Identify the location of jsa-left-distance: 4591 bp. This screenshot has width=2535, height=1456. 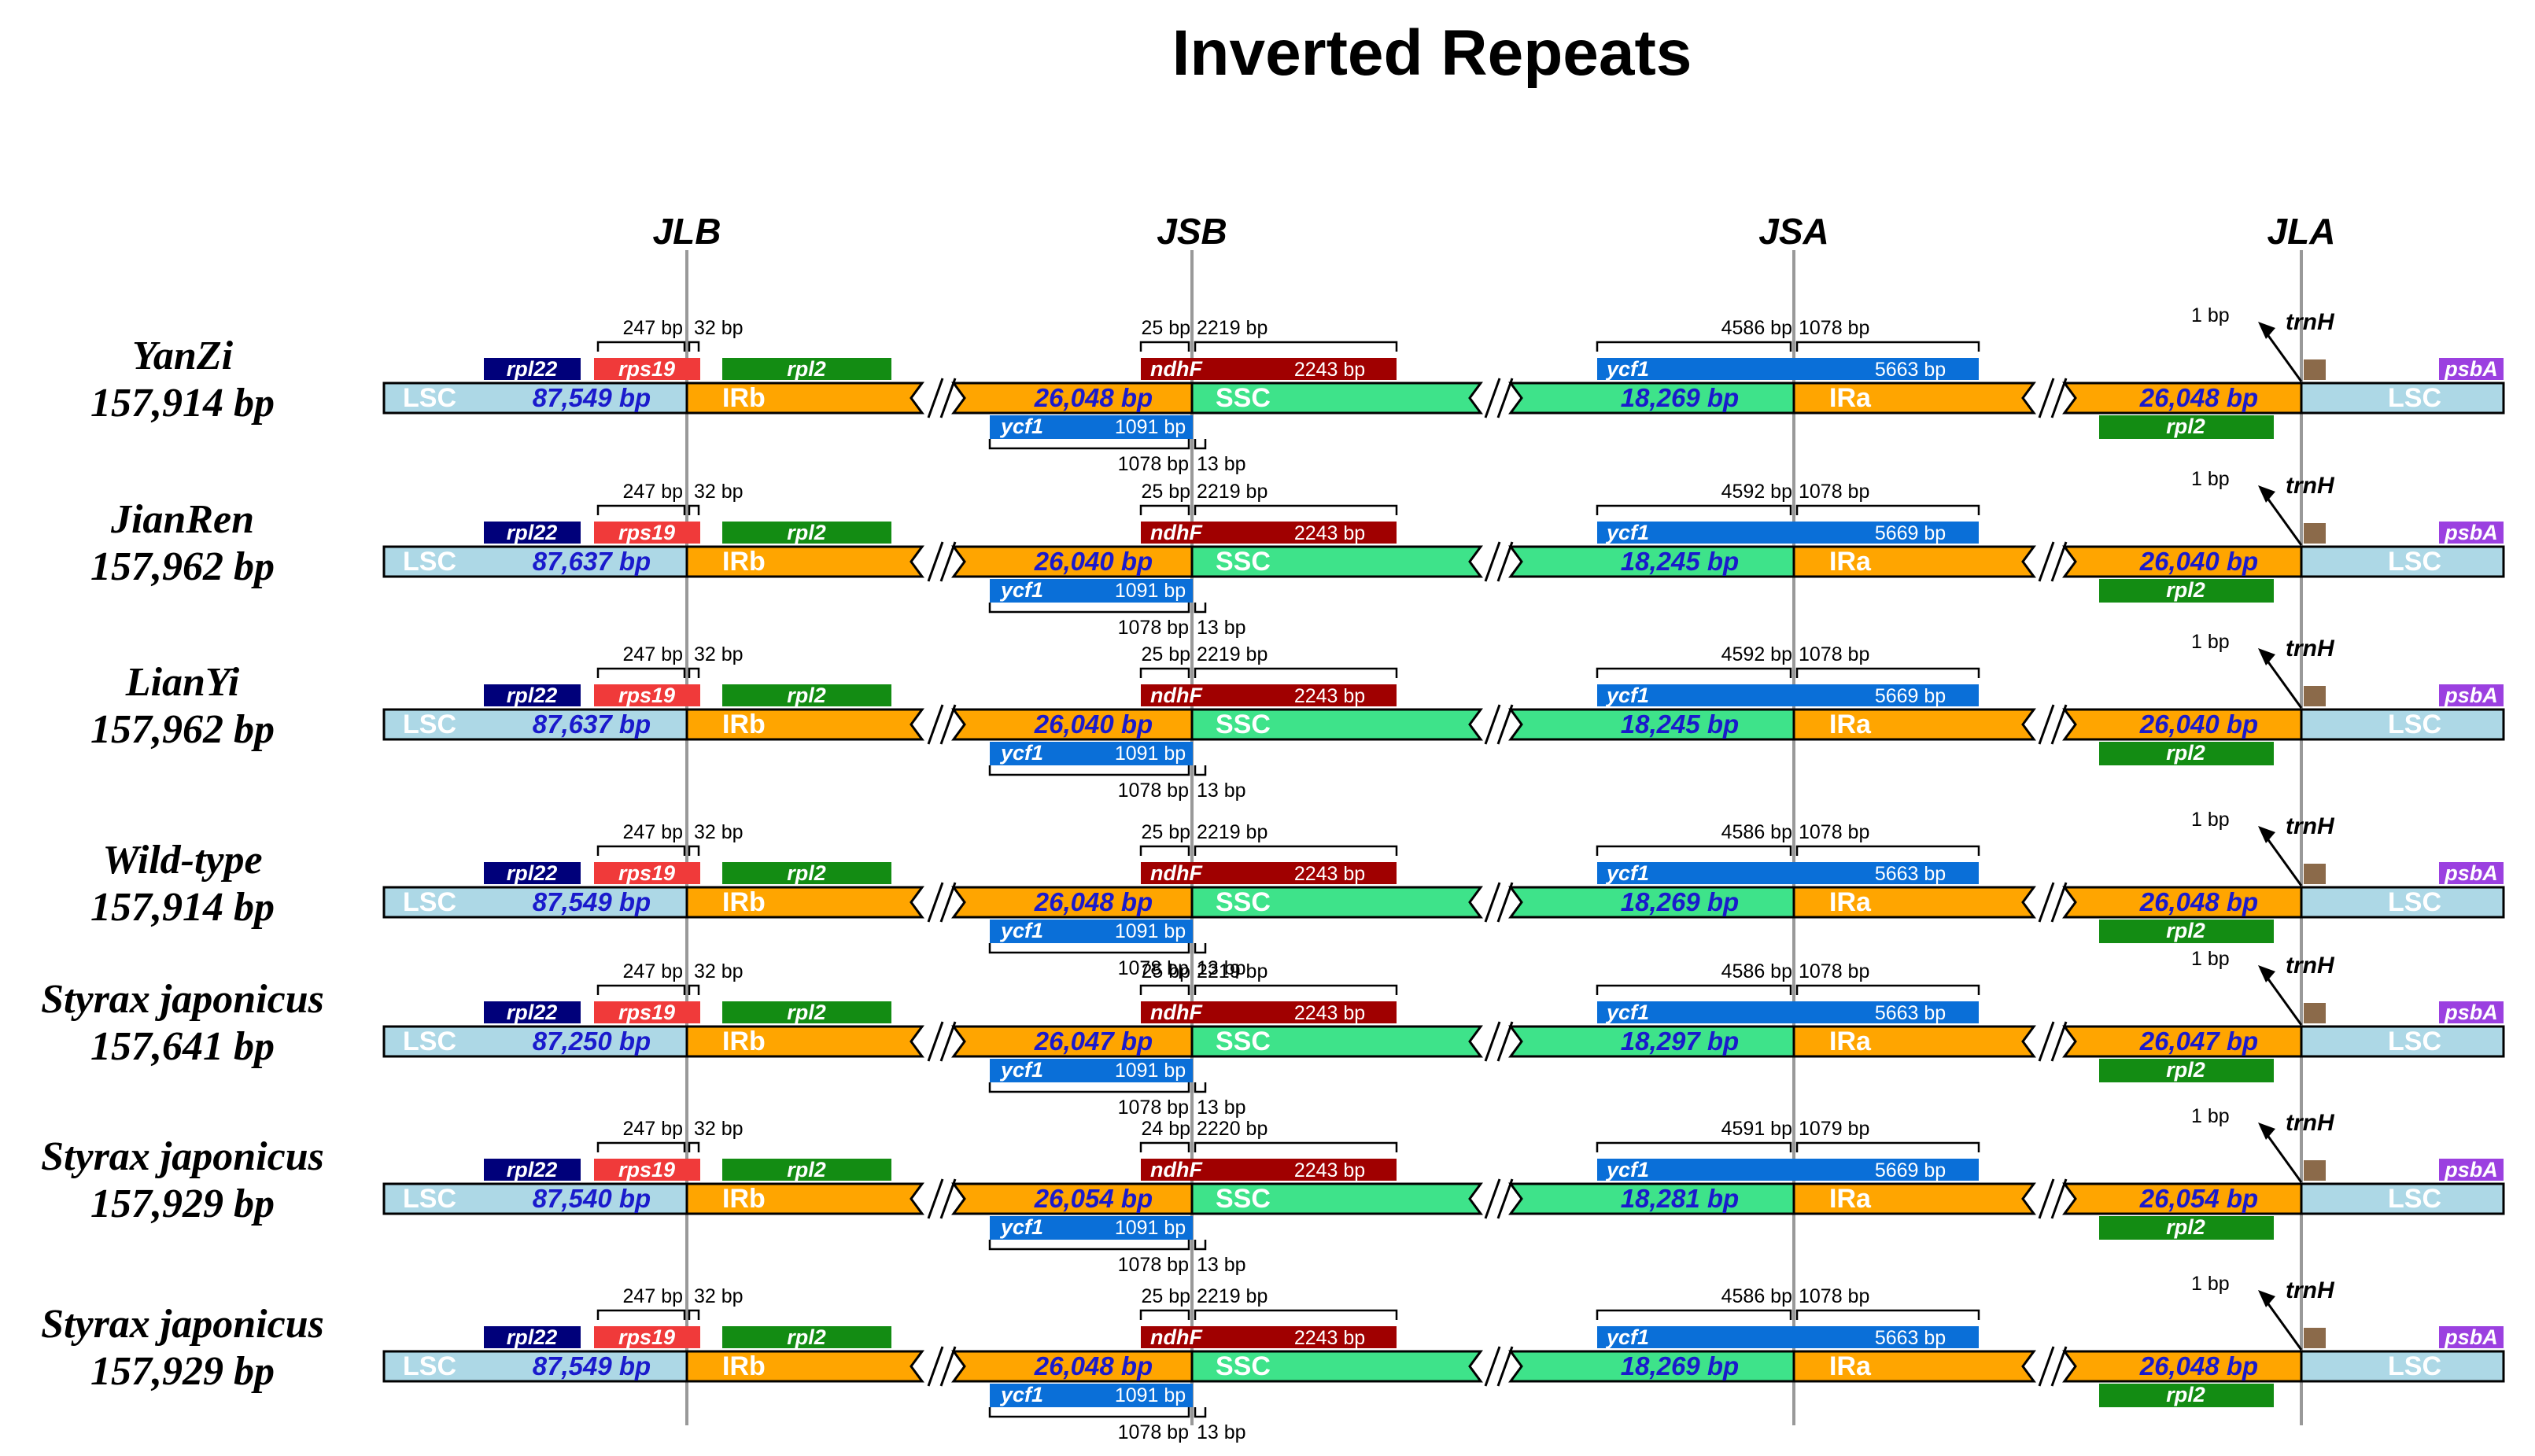
(1757, 1129).